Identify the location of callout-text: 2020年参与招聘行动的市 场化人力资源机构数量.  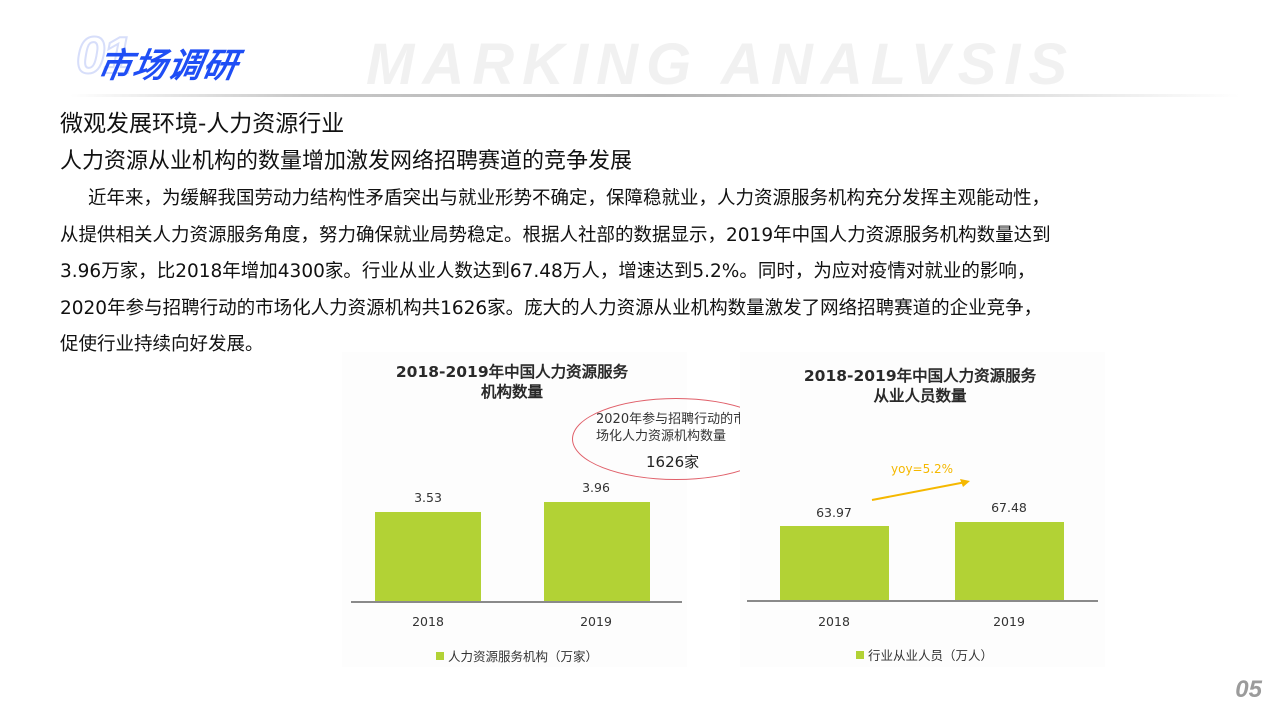
(671, 428).